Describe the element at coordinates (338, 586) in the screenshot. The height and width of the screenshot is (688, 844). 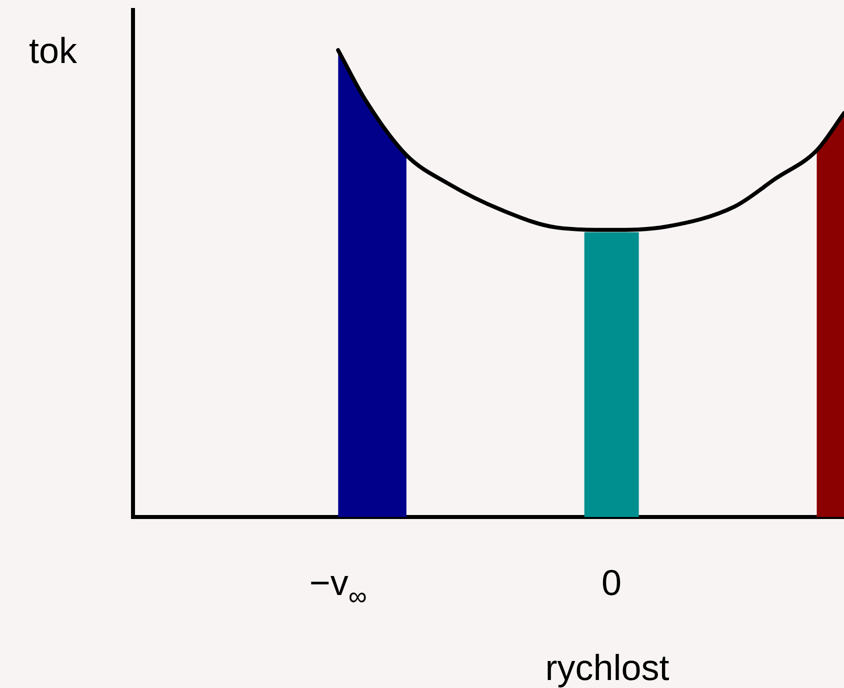
I see `x-tick-label: −v∞` at that location.